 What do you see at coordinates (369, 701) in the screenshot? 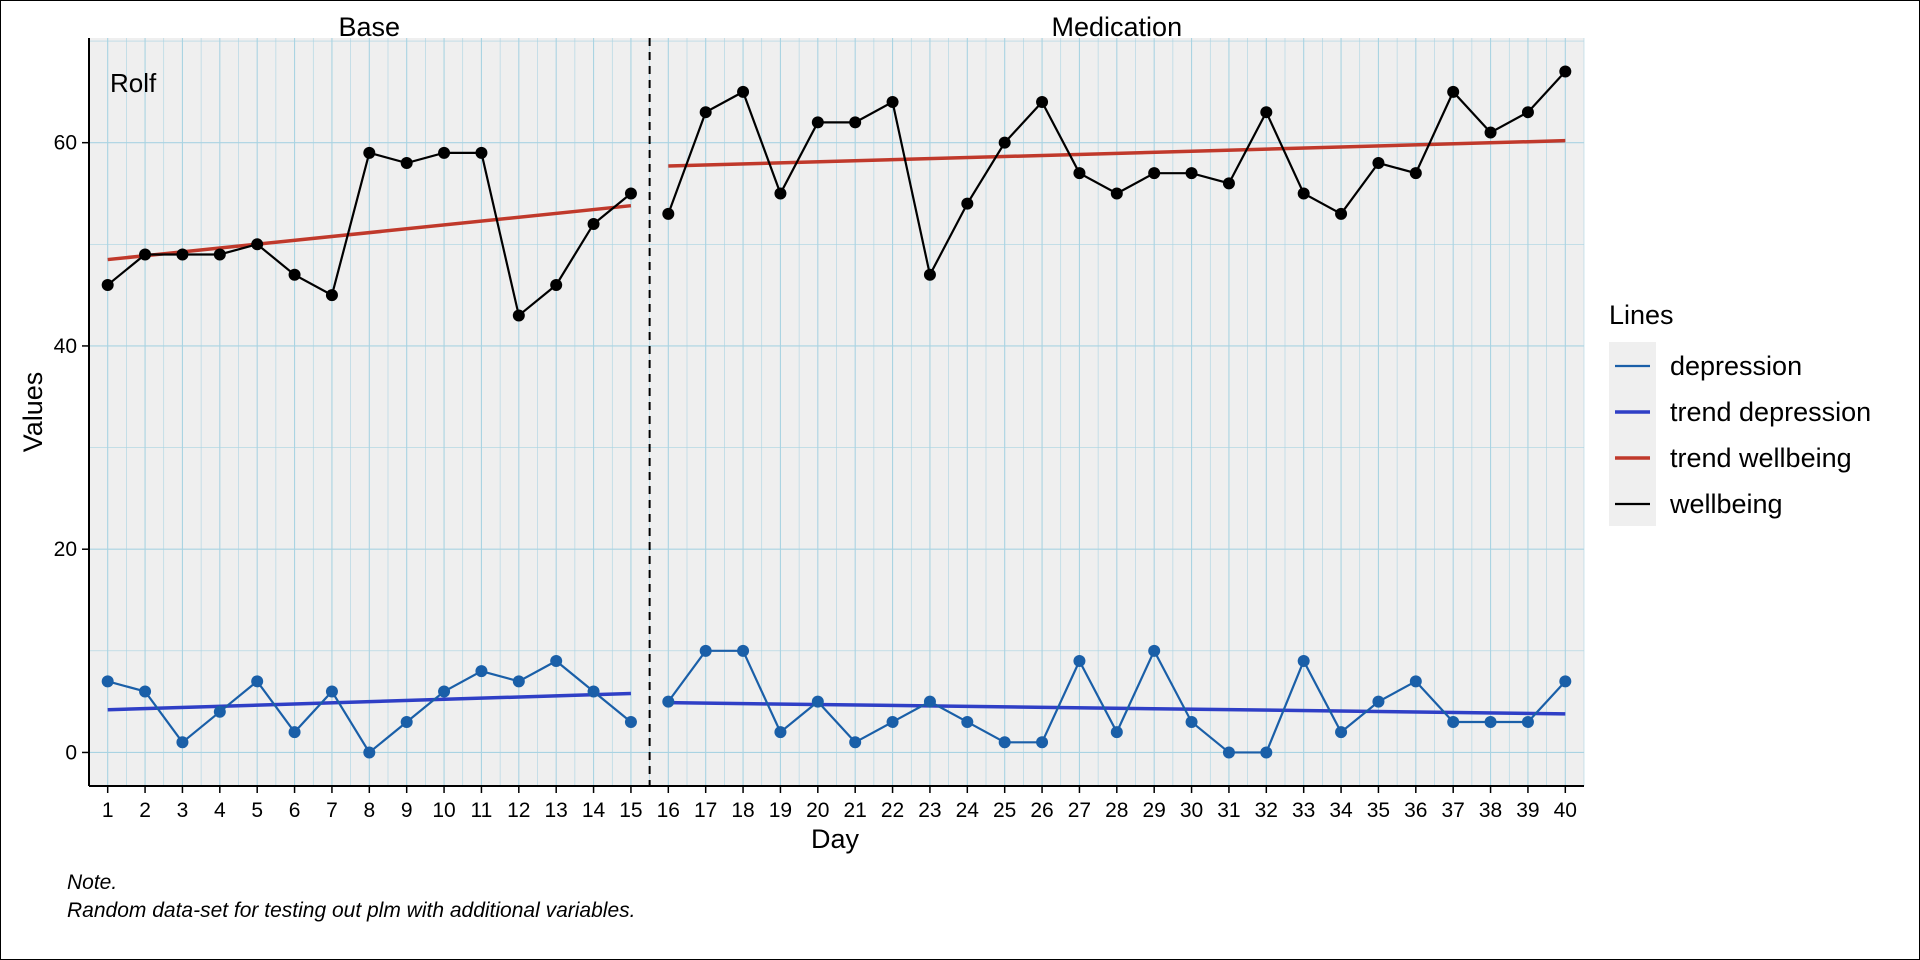
I see `trend-depression-line` at bounding box center [369, 701].